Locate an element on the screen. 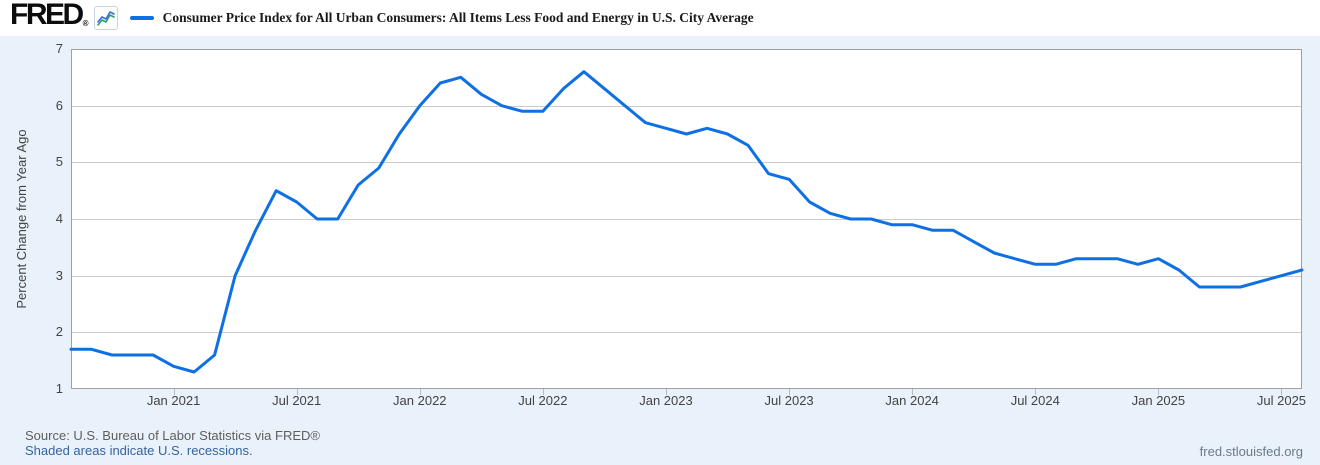  y-tick-label-6: 6 is located at coordinates (59, 105).